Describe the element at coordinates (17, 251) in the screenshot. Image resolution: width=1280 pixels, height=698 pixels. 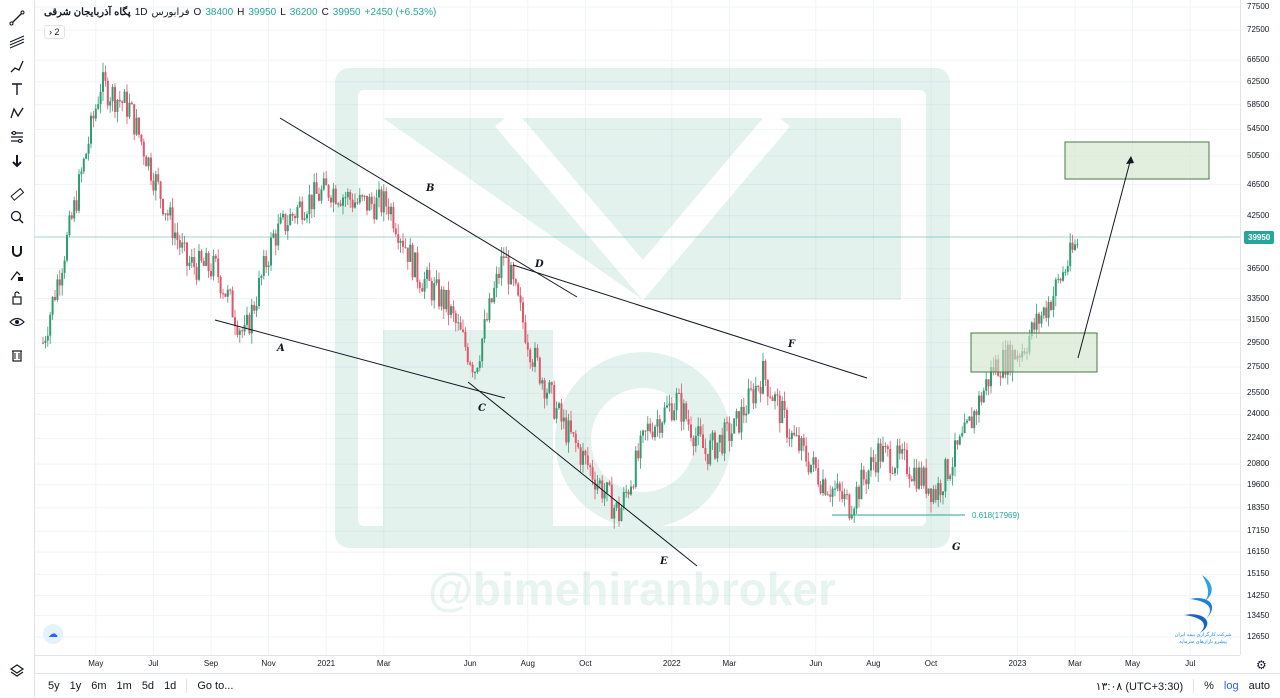
I see `magnet-icon` at that location.